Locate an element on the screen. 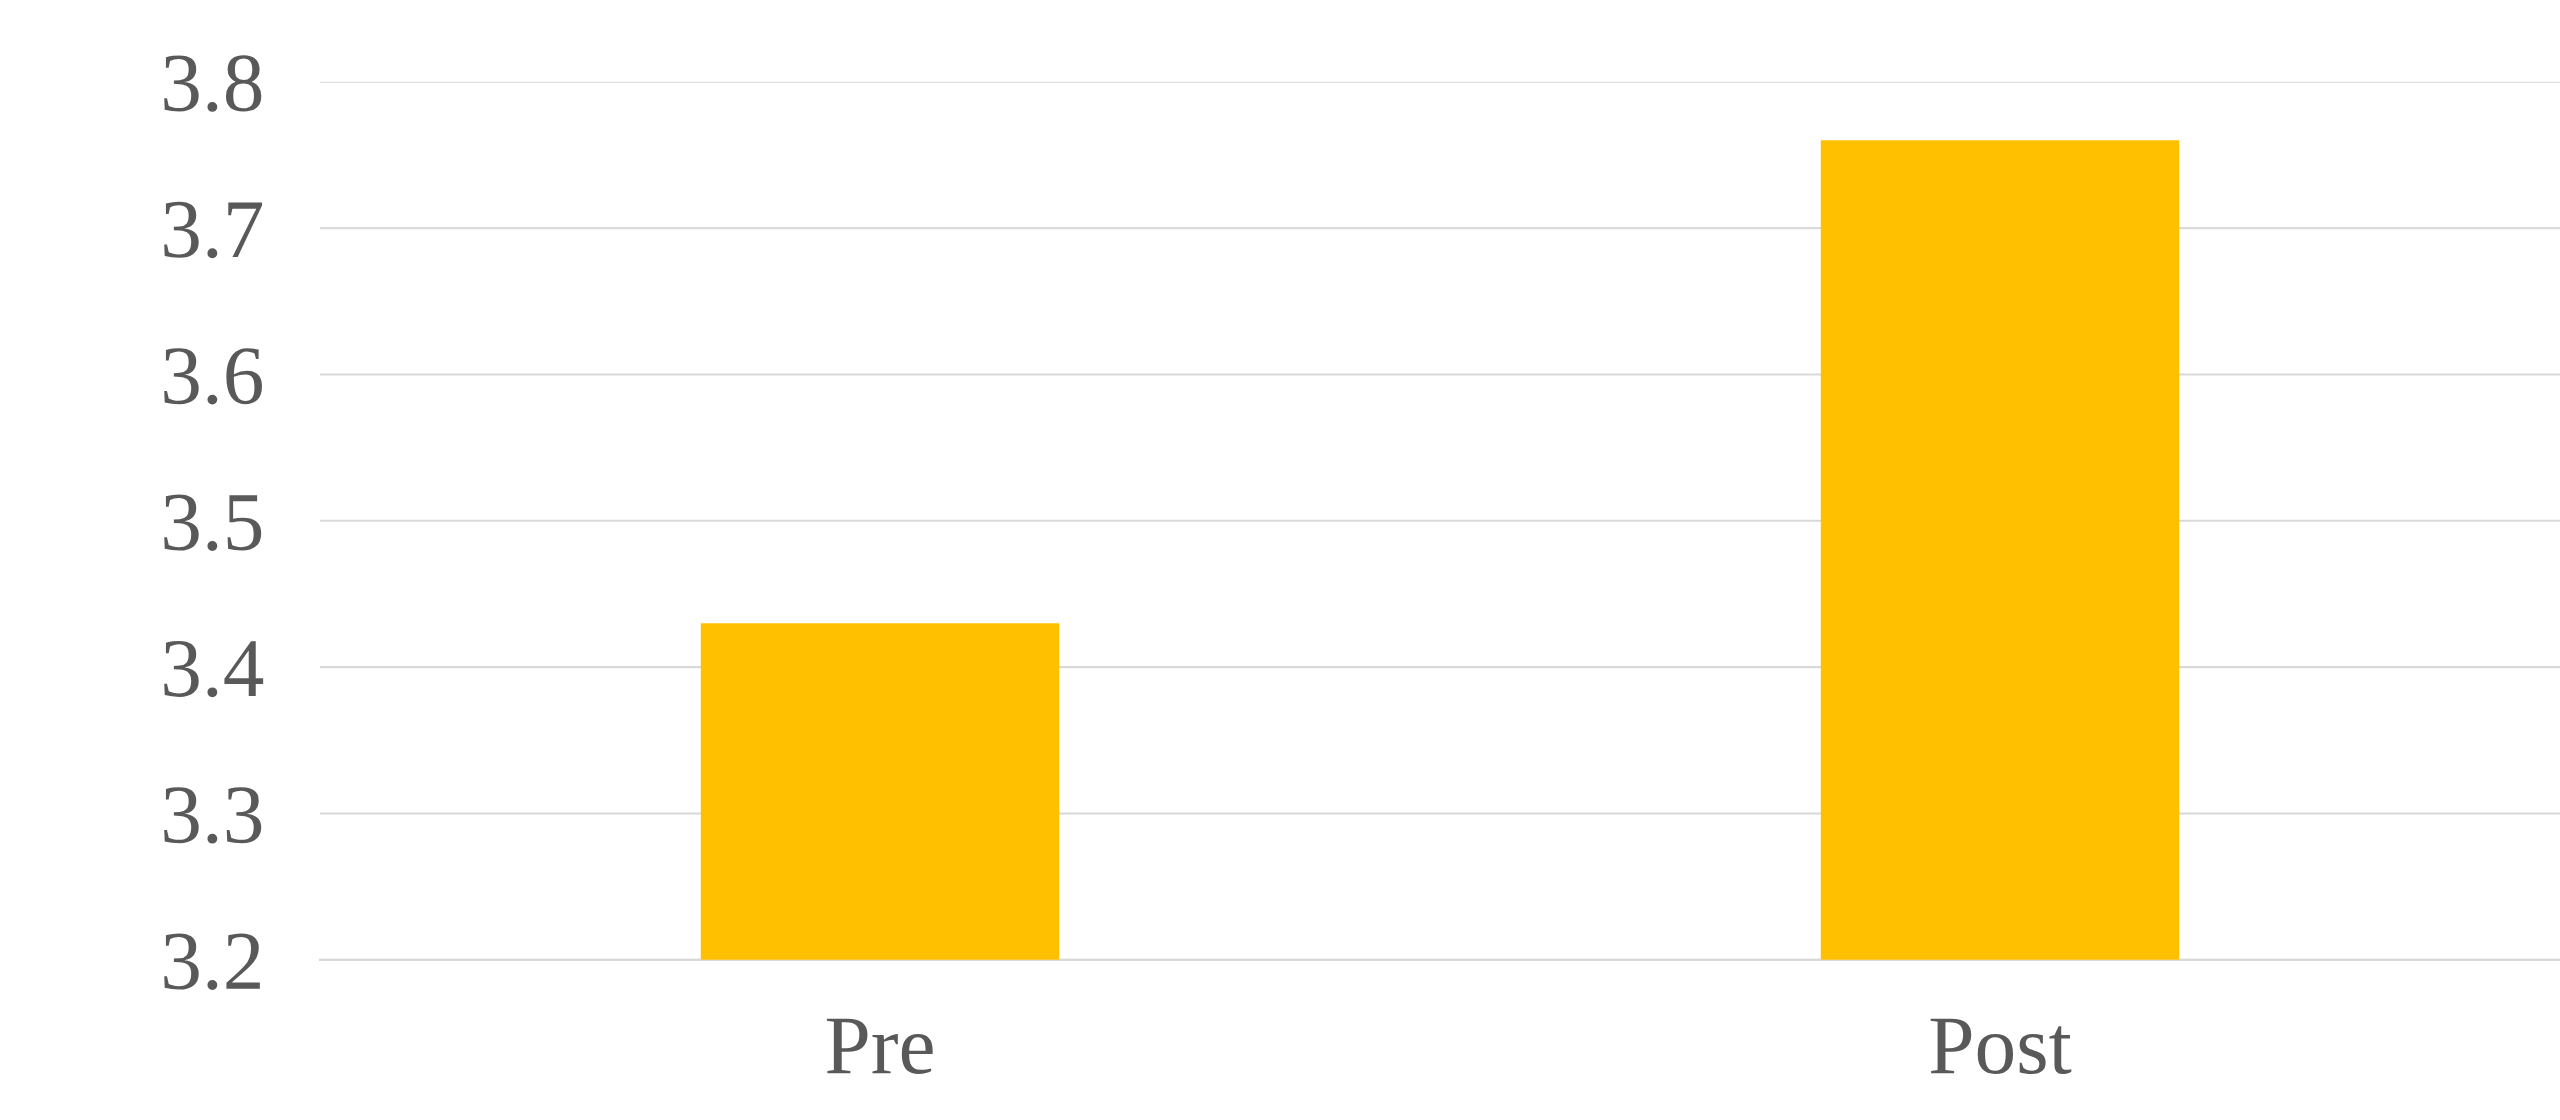  y-tick-label: 3.8 is located at coordinates (213, 83).